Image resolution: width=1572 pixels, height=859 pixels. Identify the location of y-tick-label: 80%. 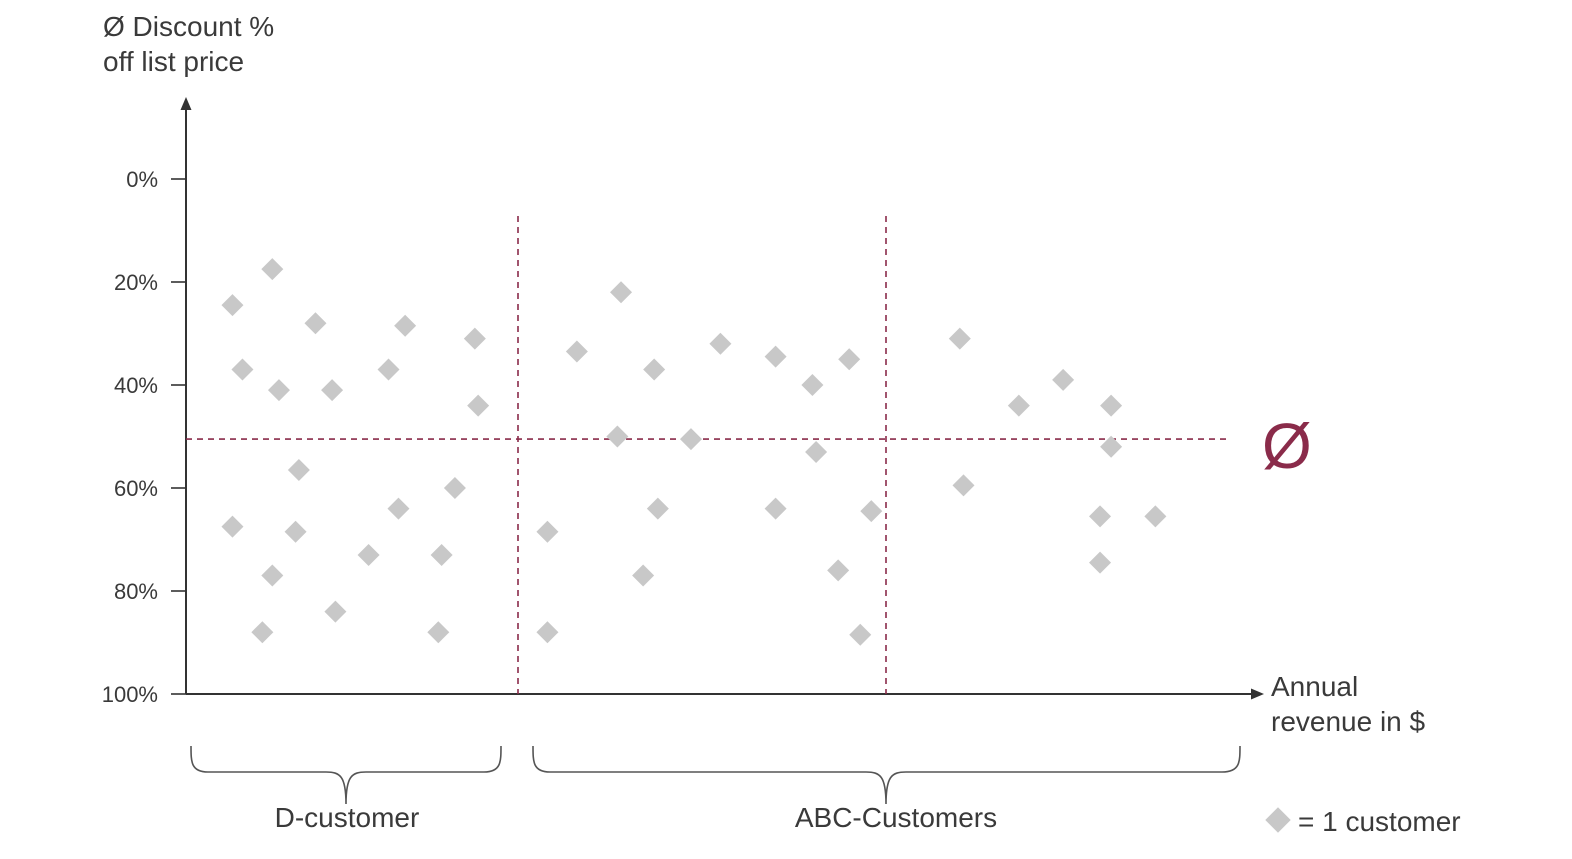
(136, 591).